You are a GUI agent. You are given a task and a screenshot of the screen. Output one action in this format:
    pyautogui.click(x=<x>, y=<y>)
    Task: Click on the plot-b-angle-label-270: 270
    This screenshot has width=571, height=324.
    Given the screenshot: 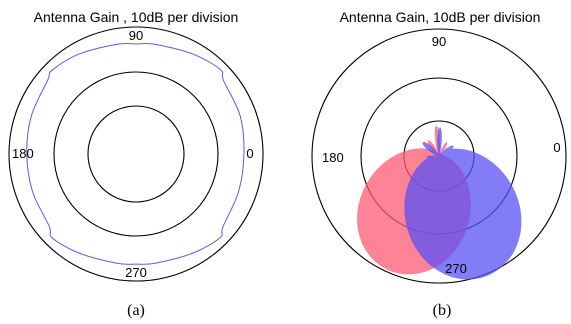 What is the action you would take?
    pyautogui.click(x=456, y=268)
    